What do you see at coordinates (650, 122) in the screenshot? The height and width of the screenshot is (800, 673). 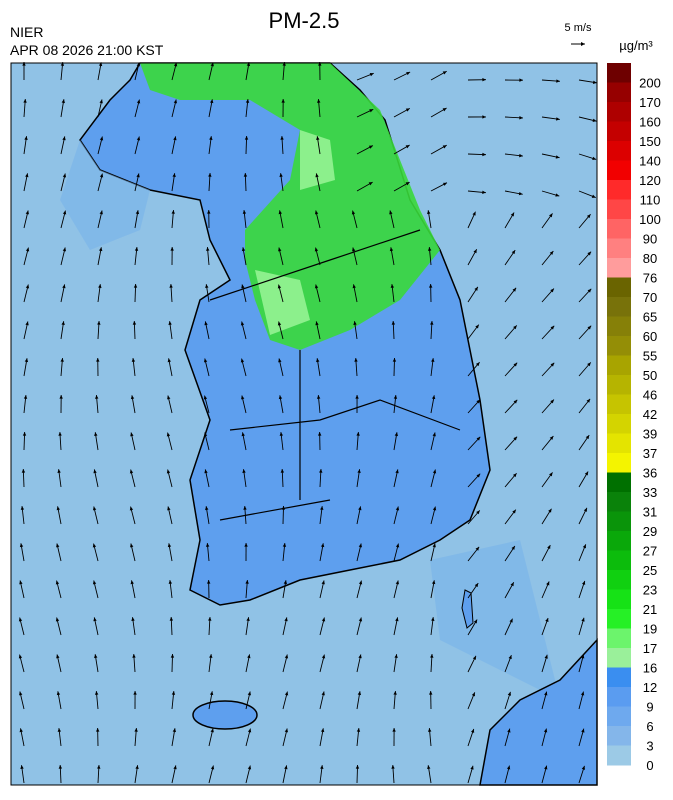 I see `colorbar-label: 160` at bounding box center [650, 122].